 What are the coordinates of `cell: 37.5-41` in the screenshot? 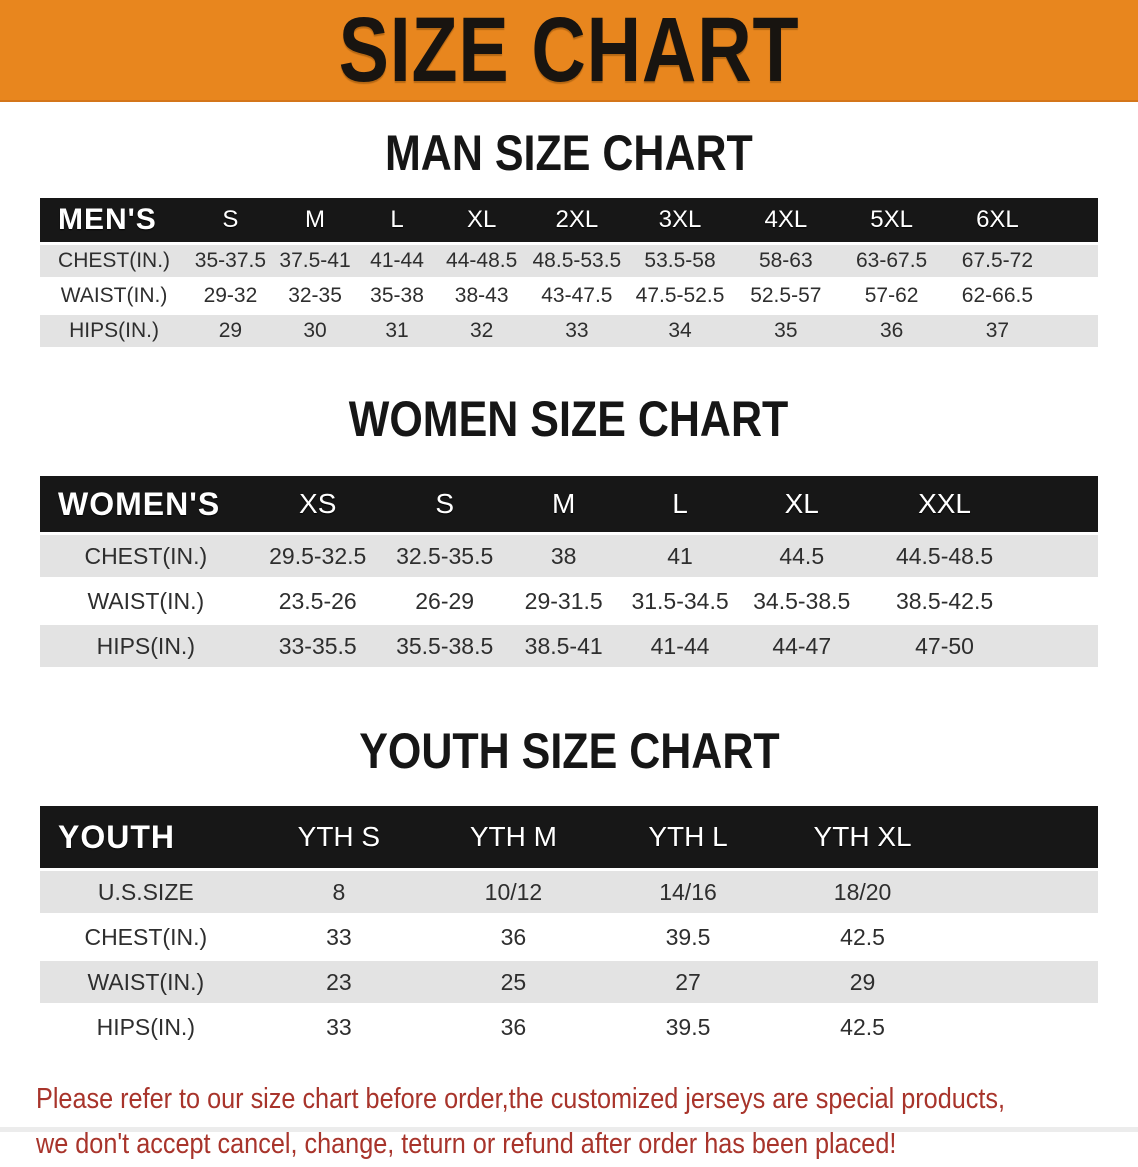 It's located at (315, 260).